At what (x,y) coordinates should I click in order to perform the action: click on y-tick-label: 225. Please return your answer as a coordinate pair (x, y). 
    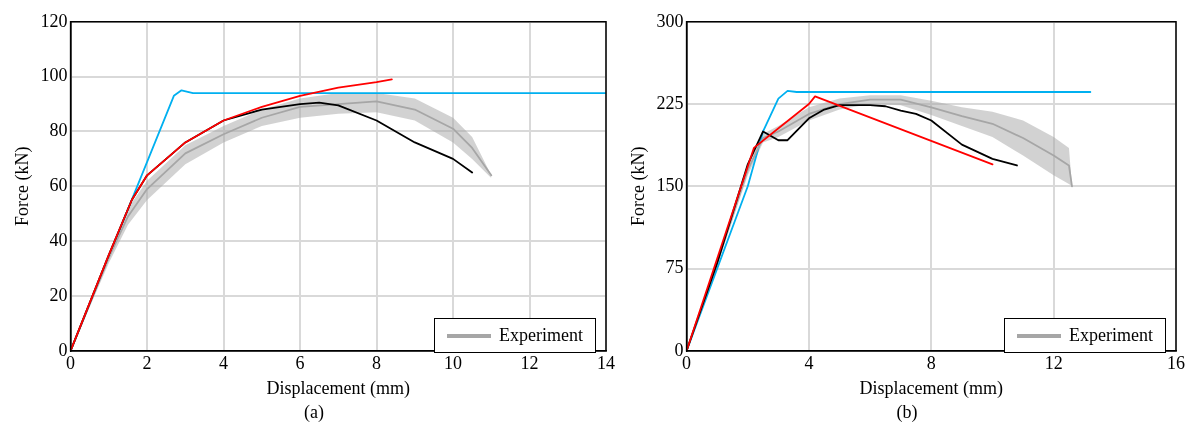
    Looking at the image, I should click on (670, 102).